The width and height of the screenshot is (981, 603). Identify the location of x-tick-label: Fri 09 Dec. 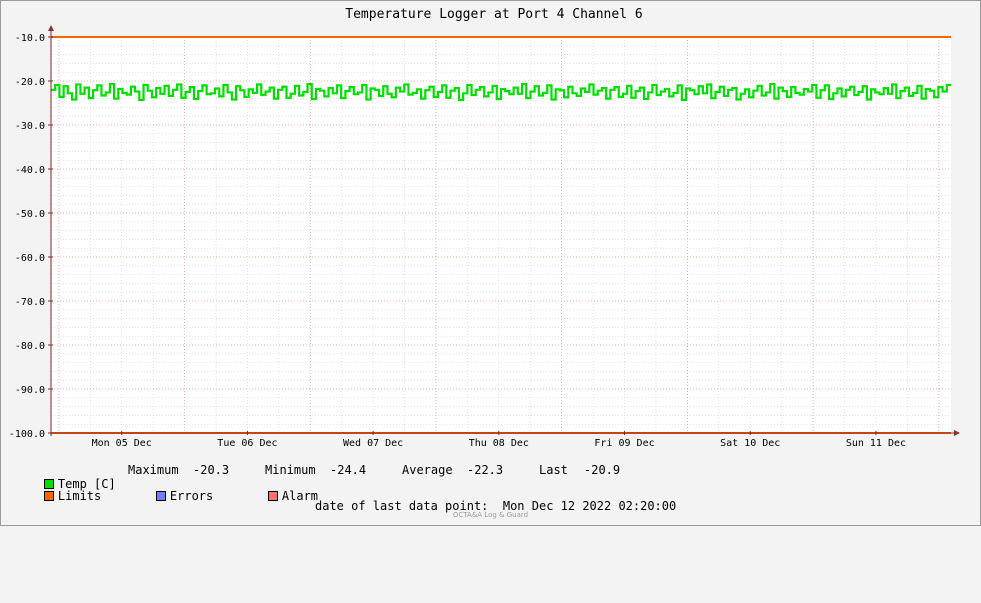
(624, 443).